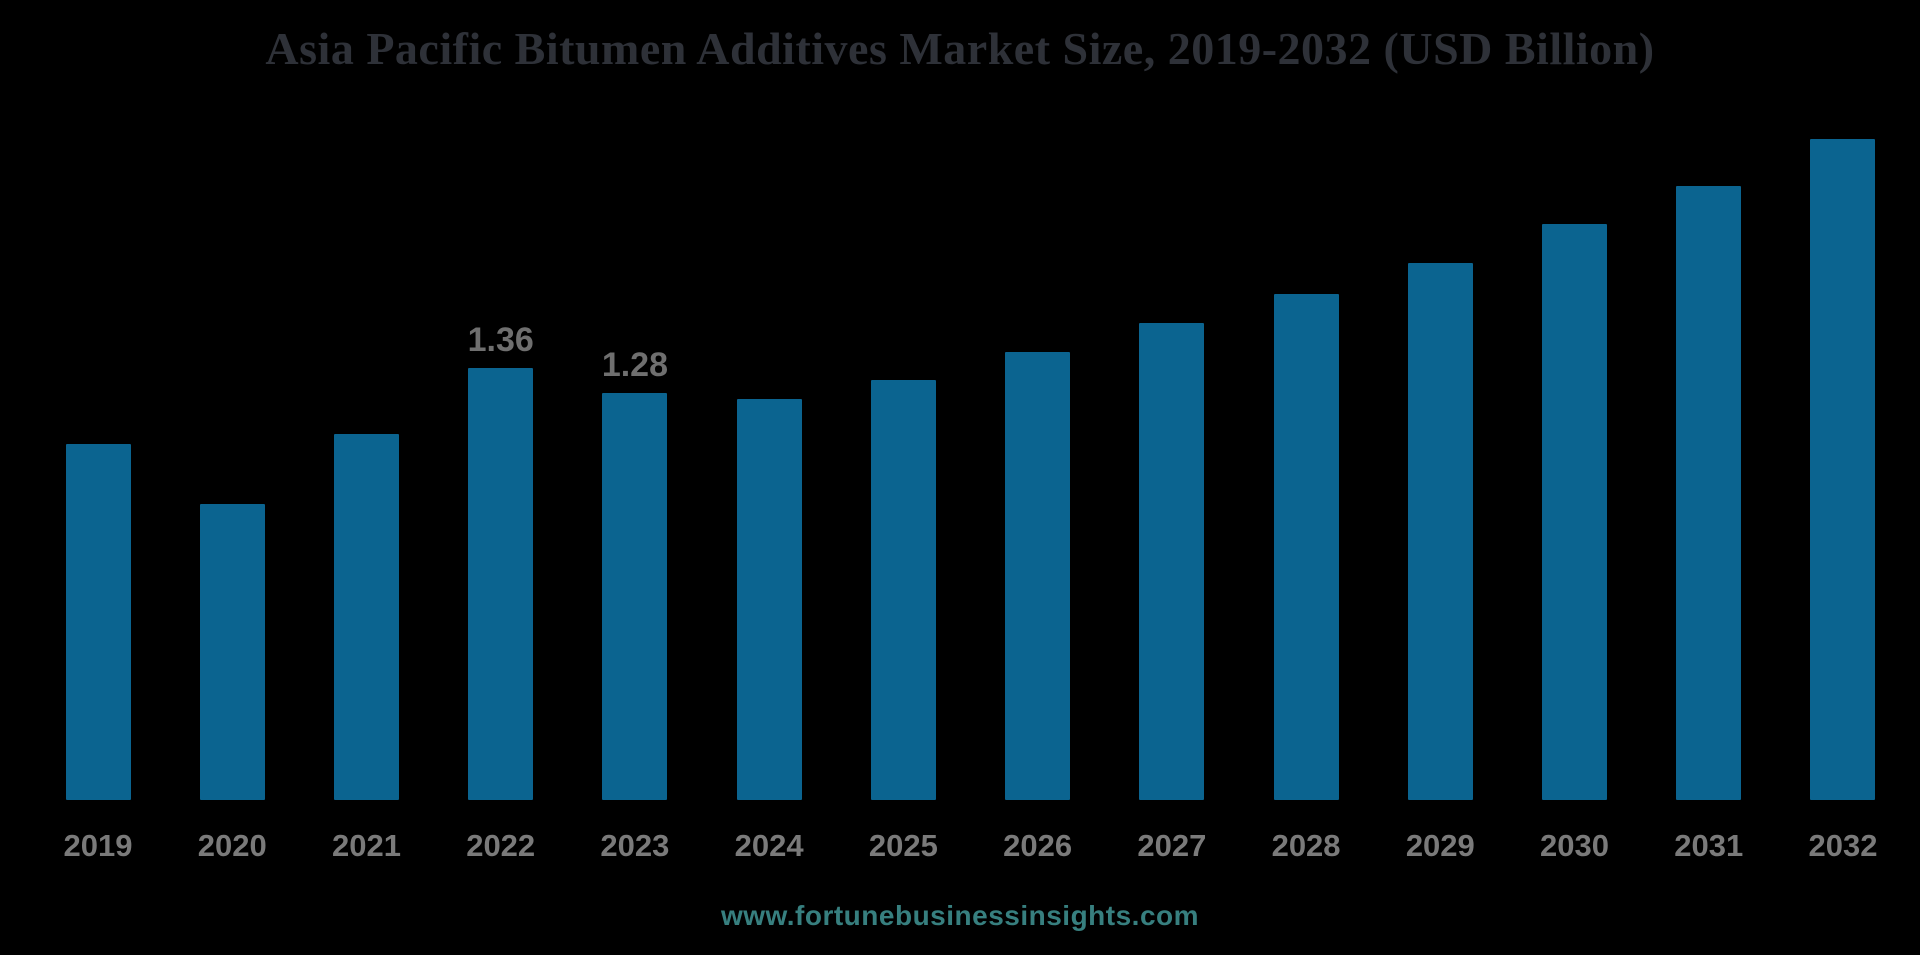 The height and width of the screenshot is (955, 1920). Describe the element at coordinates (98, 845) in the screenshot. I see `x-axis-label-2019: 2019` at that location.